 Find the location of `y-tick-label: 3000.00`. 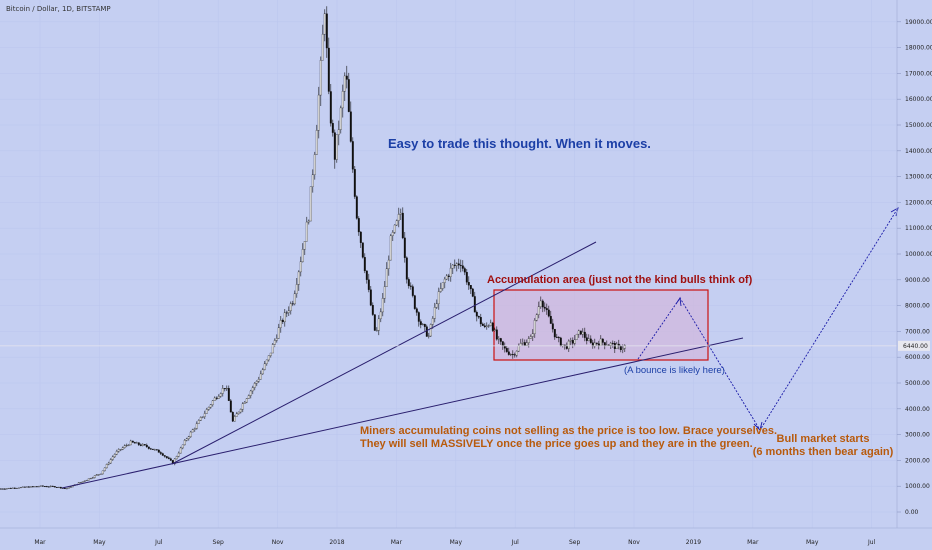

y-tick-label: 3000.00 is located at coordinates (917, 435).